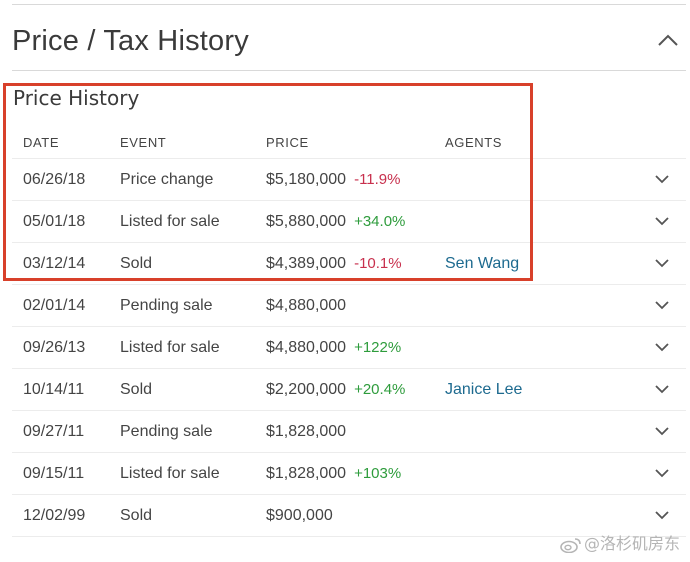  I want to click on row-agent-link: Sen Wang, so click(482, 263).